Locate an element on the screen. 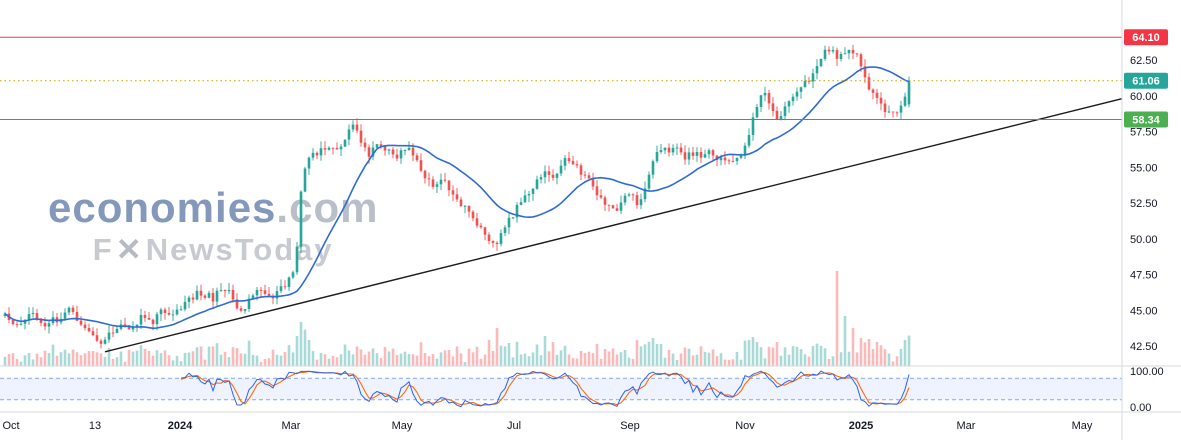 Image resolution: width=1181 pixels, height=440 pixels. oscillator-axis-label: 0.00 is located at coordinates (1140, 408).